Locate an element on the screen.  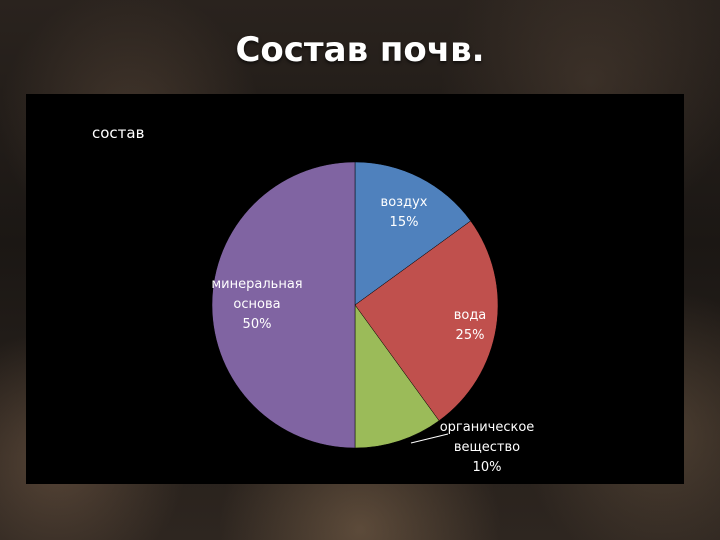
slice-label: вода 25% is located at coordinates (470, 325).